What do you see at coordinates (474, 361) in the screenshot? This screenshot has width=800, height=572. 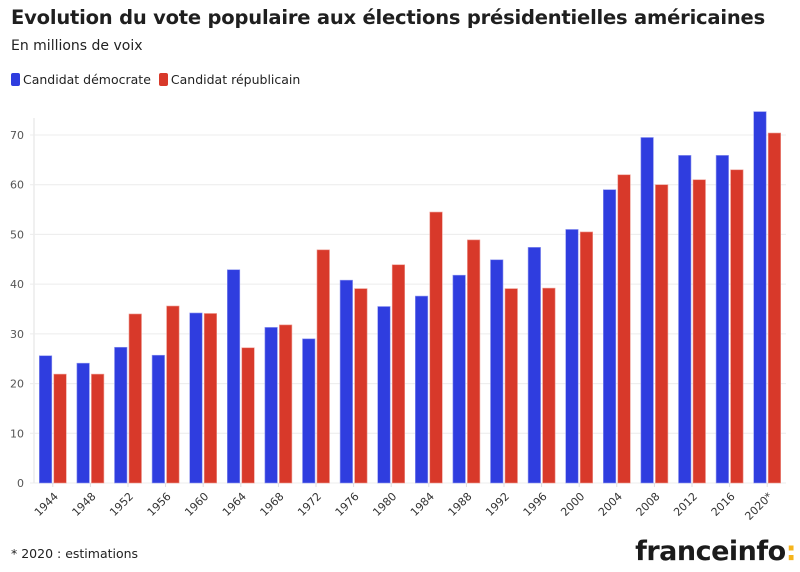 I see `bar-republican-1988` at bounding box center [474, 361].